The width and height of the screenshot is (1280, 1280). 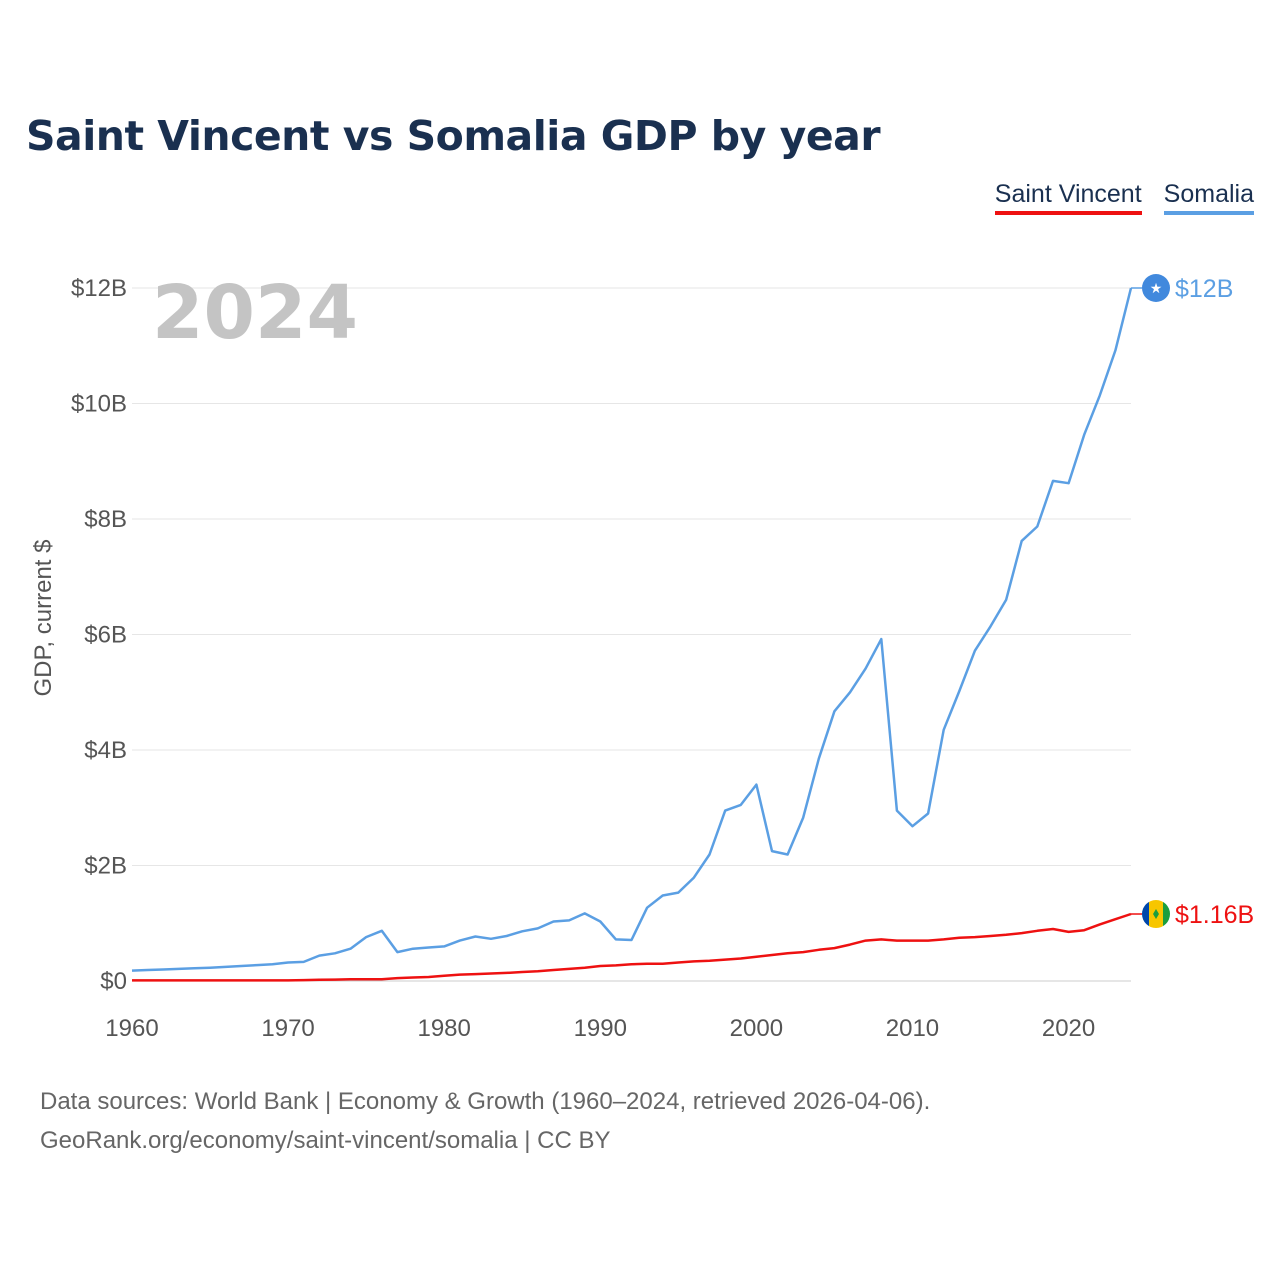 I want to click on saint-vincent-flag-icon, so click(x=1156, y=914).